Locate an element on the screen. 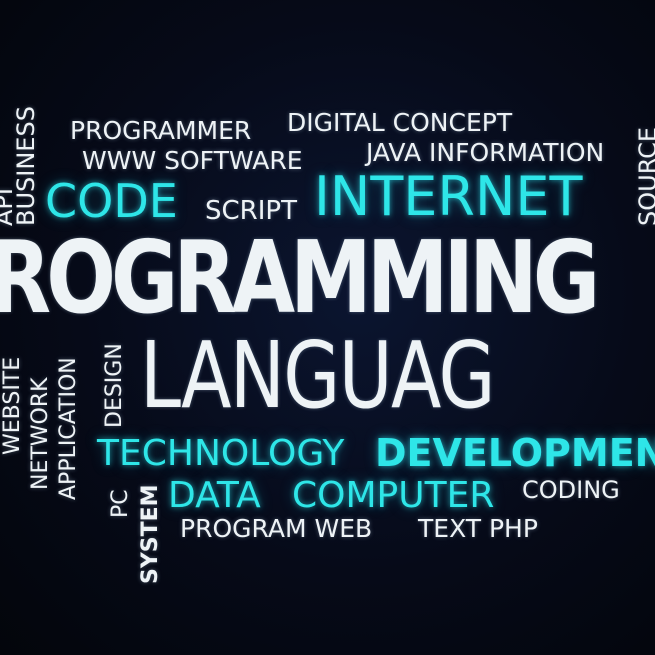 The image size is (655, 655). word-technology: TECHNOLOGY is located at coordinates (221, 453).